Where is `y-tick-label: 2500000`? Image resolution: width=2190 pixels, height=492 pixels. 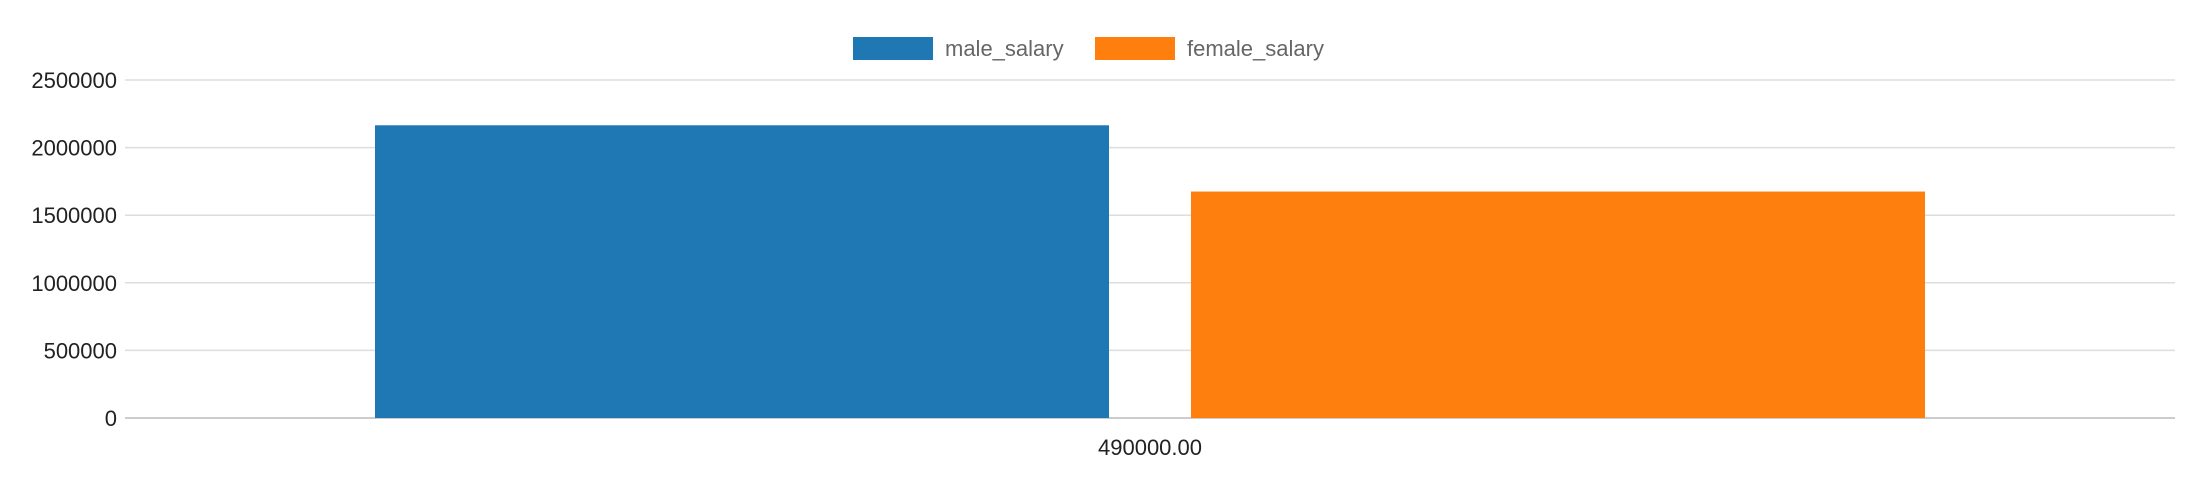
y-tick-label: 2500000 is located at coordinates (74, 80).